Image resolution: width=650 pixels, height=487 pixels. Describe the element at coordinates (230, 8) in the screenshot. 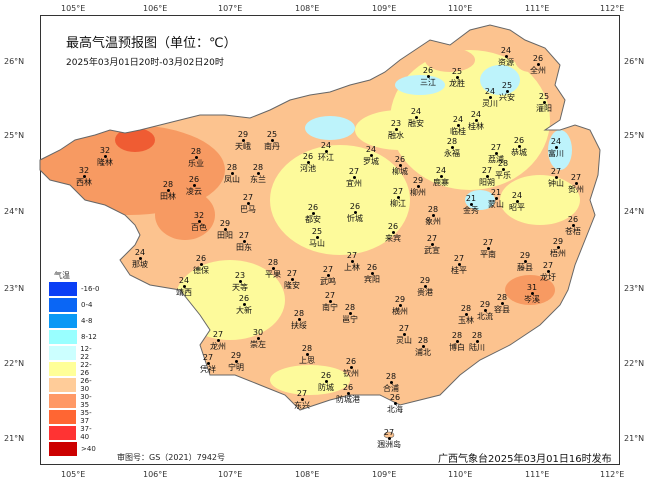

I see `lon-tick: 107°E` at that location.